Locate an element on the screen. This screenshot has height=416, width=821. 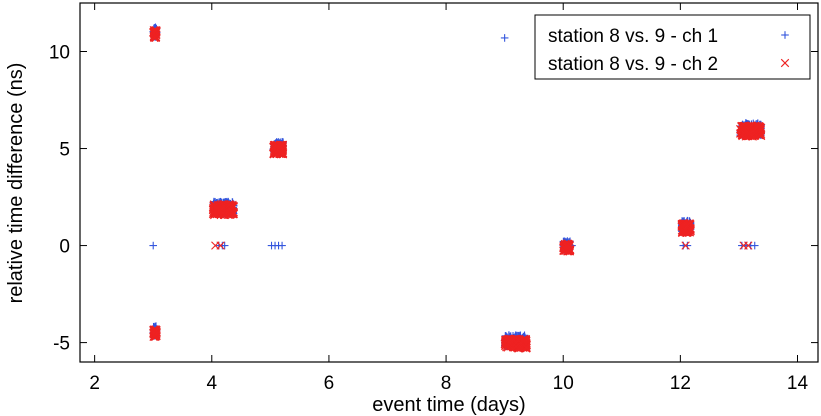
legend-marker-ch2 is located at coordinates (785, 63).